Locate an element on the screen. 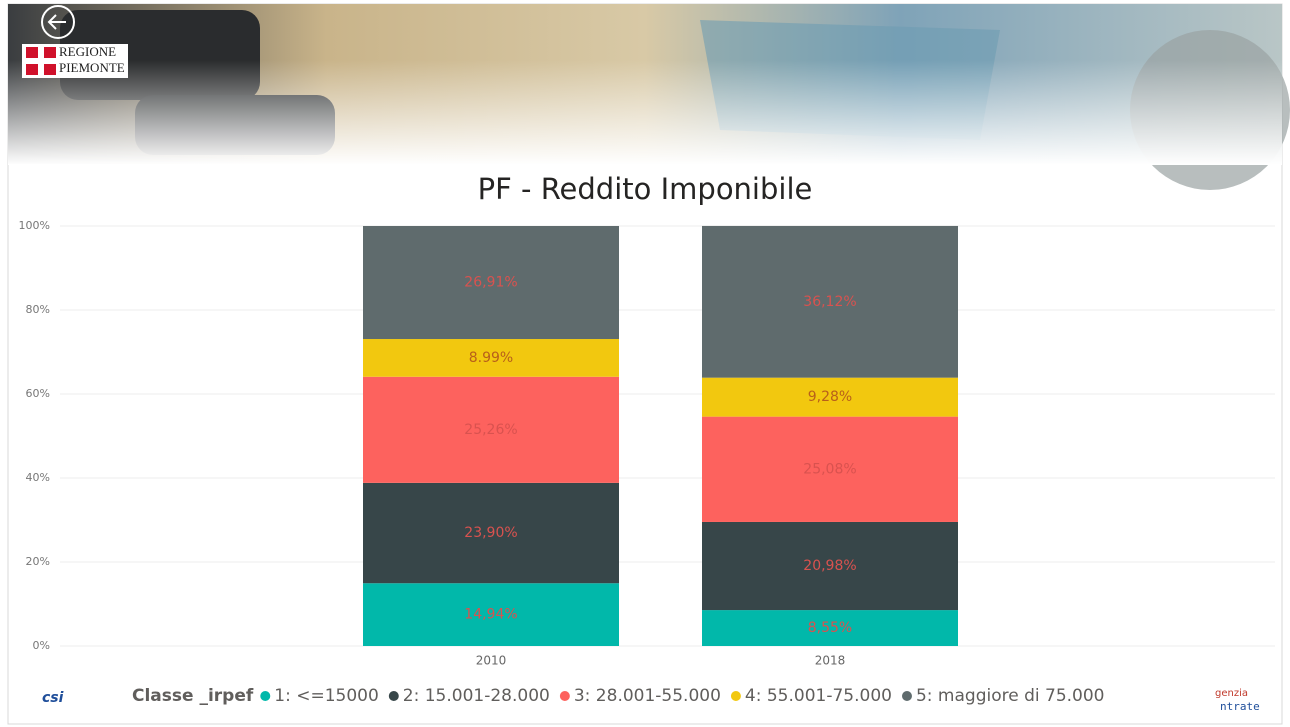 The width and height of the screenshot is (1290, 727). data-label: 9,28% is located at coordinates (830, 397).